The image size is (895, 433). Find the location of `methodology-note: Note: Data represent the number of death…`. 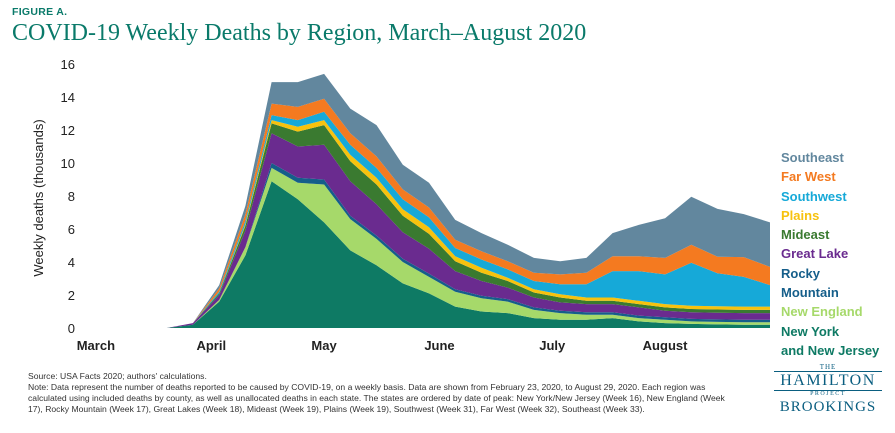

methodology-note: Note: Data represent the number of death… is located at coordinates (376, 398).